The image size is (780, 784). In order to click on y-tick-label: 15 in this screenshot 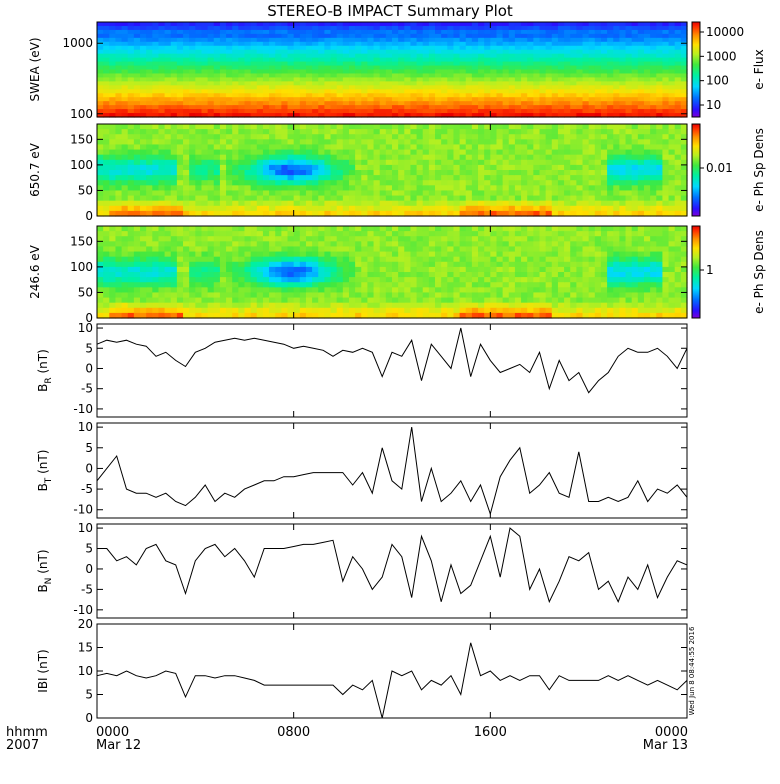, I will do `click(85, 648)`.